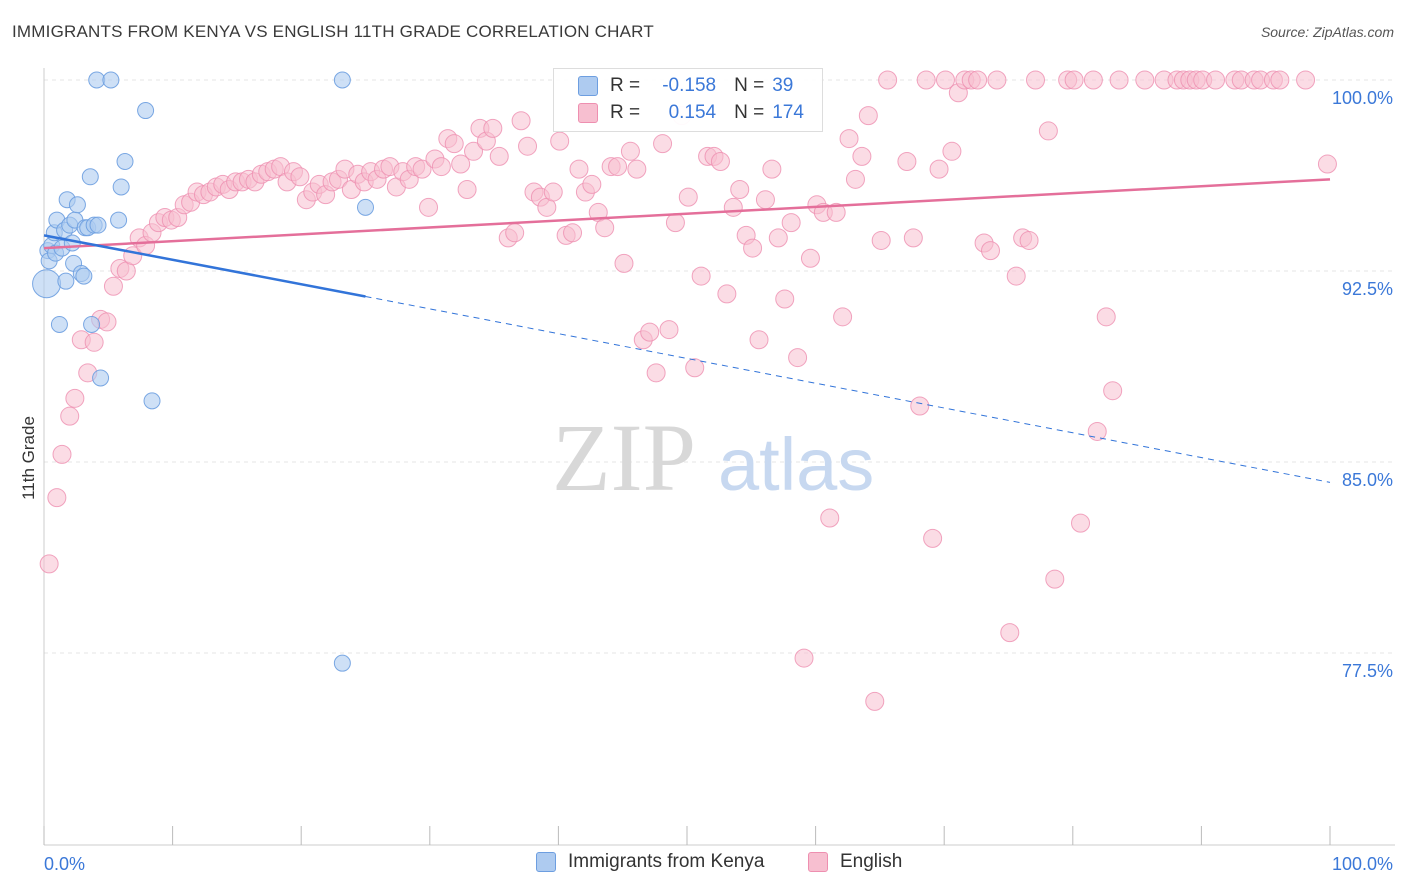 The width and height of the screenshot is (1406, 892). Describe the element at coordinates (625, 85) in the screenshot. I see `legend-r-label: R =` at that location.